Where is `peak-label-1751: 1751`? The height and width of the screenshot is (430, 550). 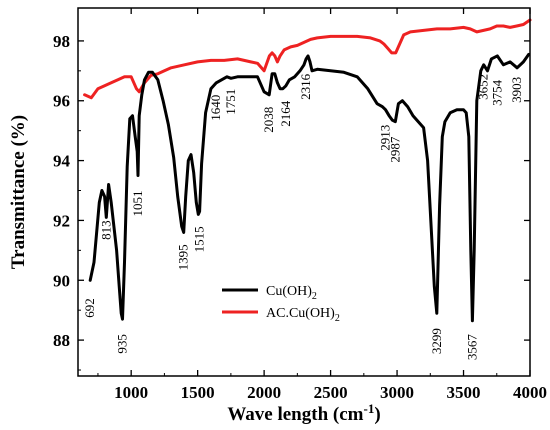
peak-label-1751: 1751 is located at coordinates (230, 102).